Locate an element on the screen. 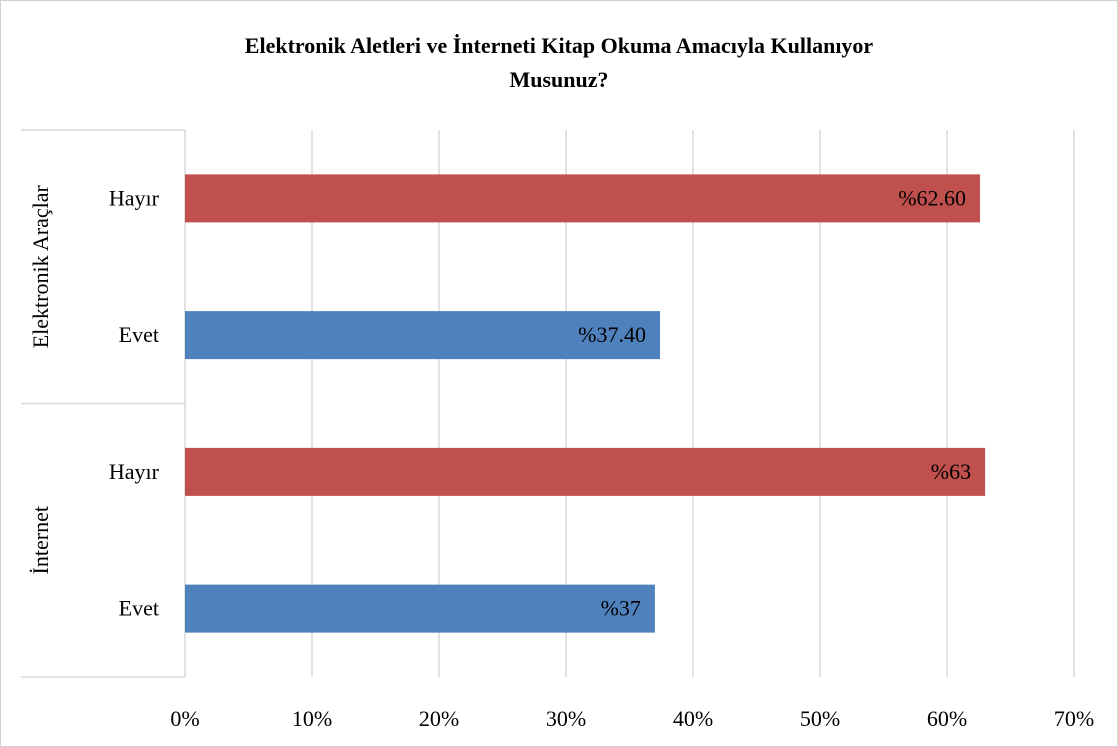 This screenshot has height=747, width=1118. group-label: İnternet is located at coordinates (40, 540).